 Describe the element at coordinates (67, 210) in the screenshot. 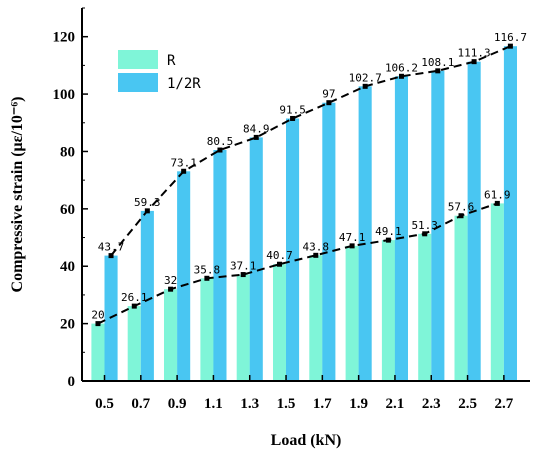

I see `y-tick-label: 60` at that location.